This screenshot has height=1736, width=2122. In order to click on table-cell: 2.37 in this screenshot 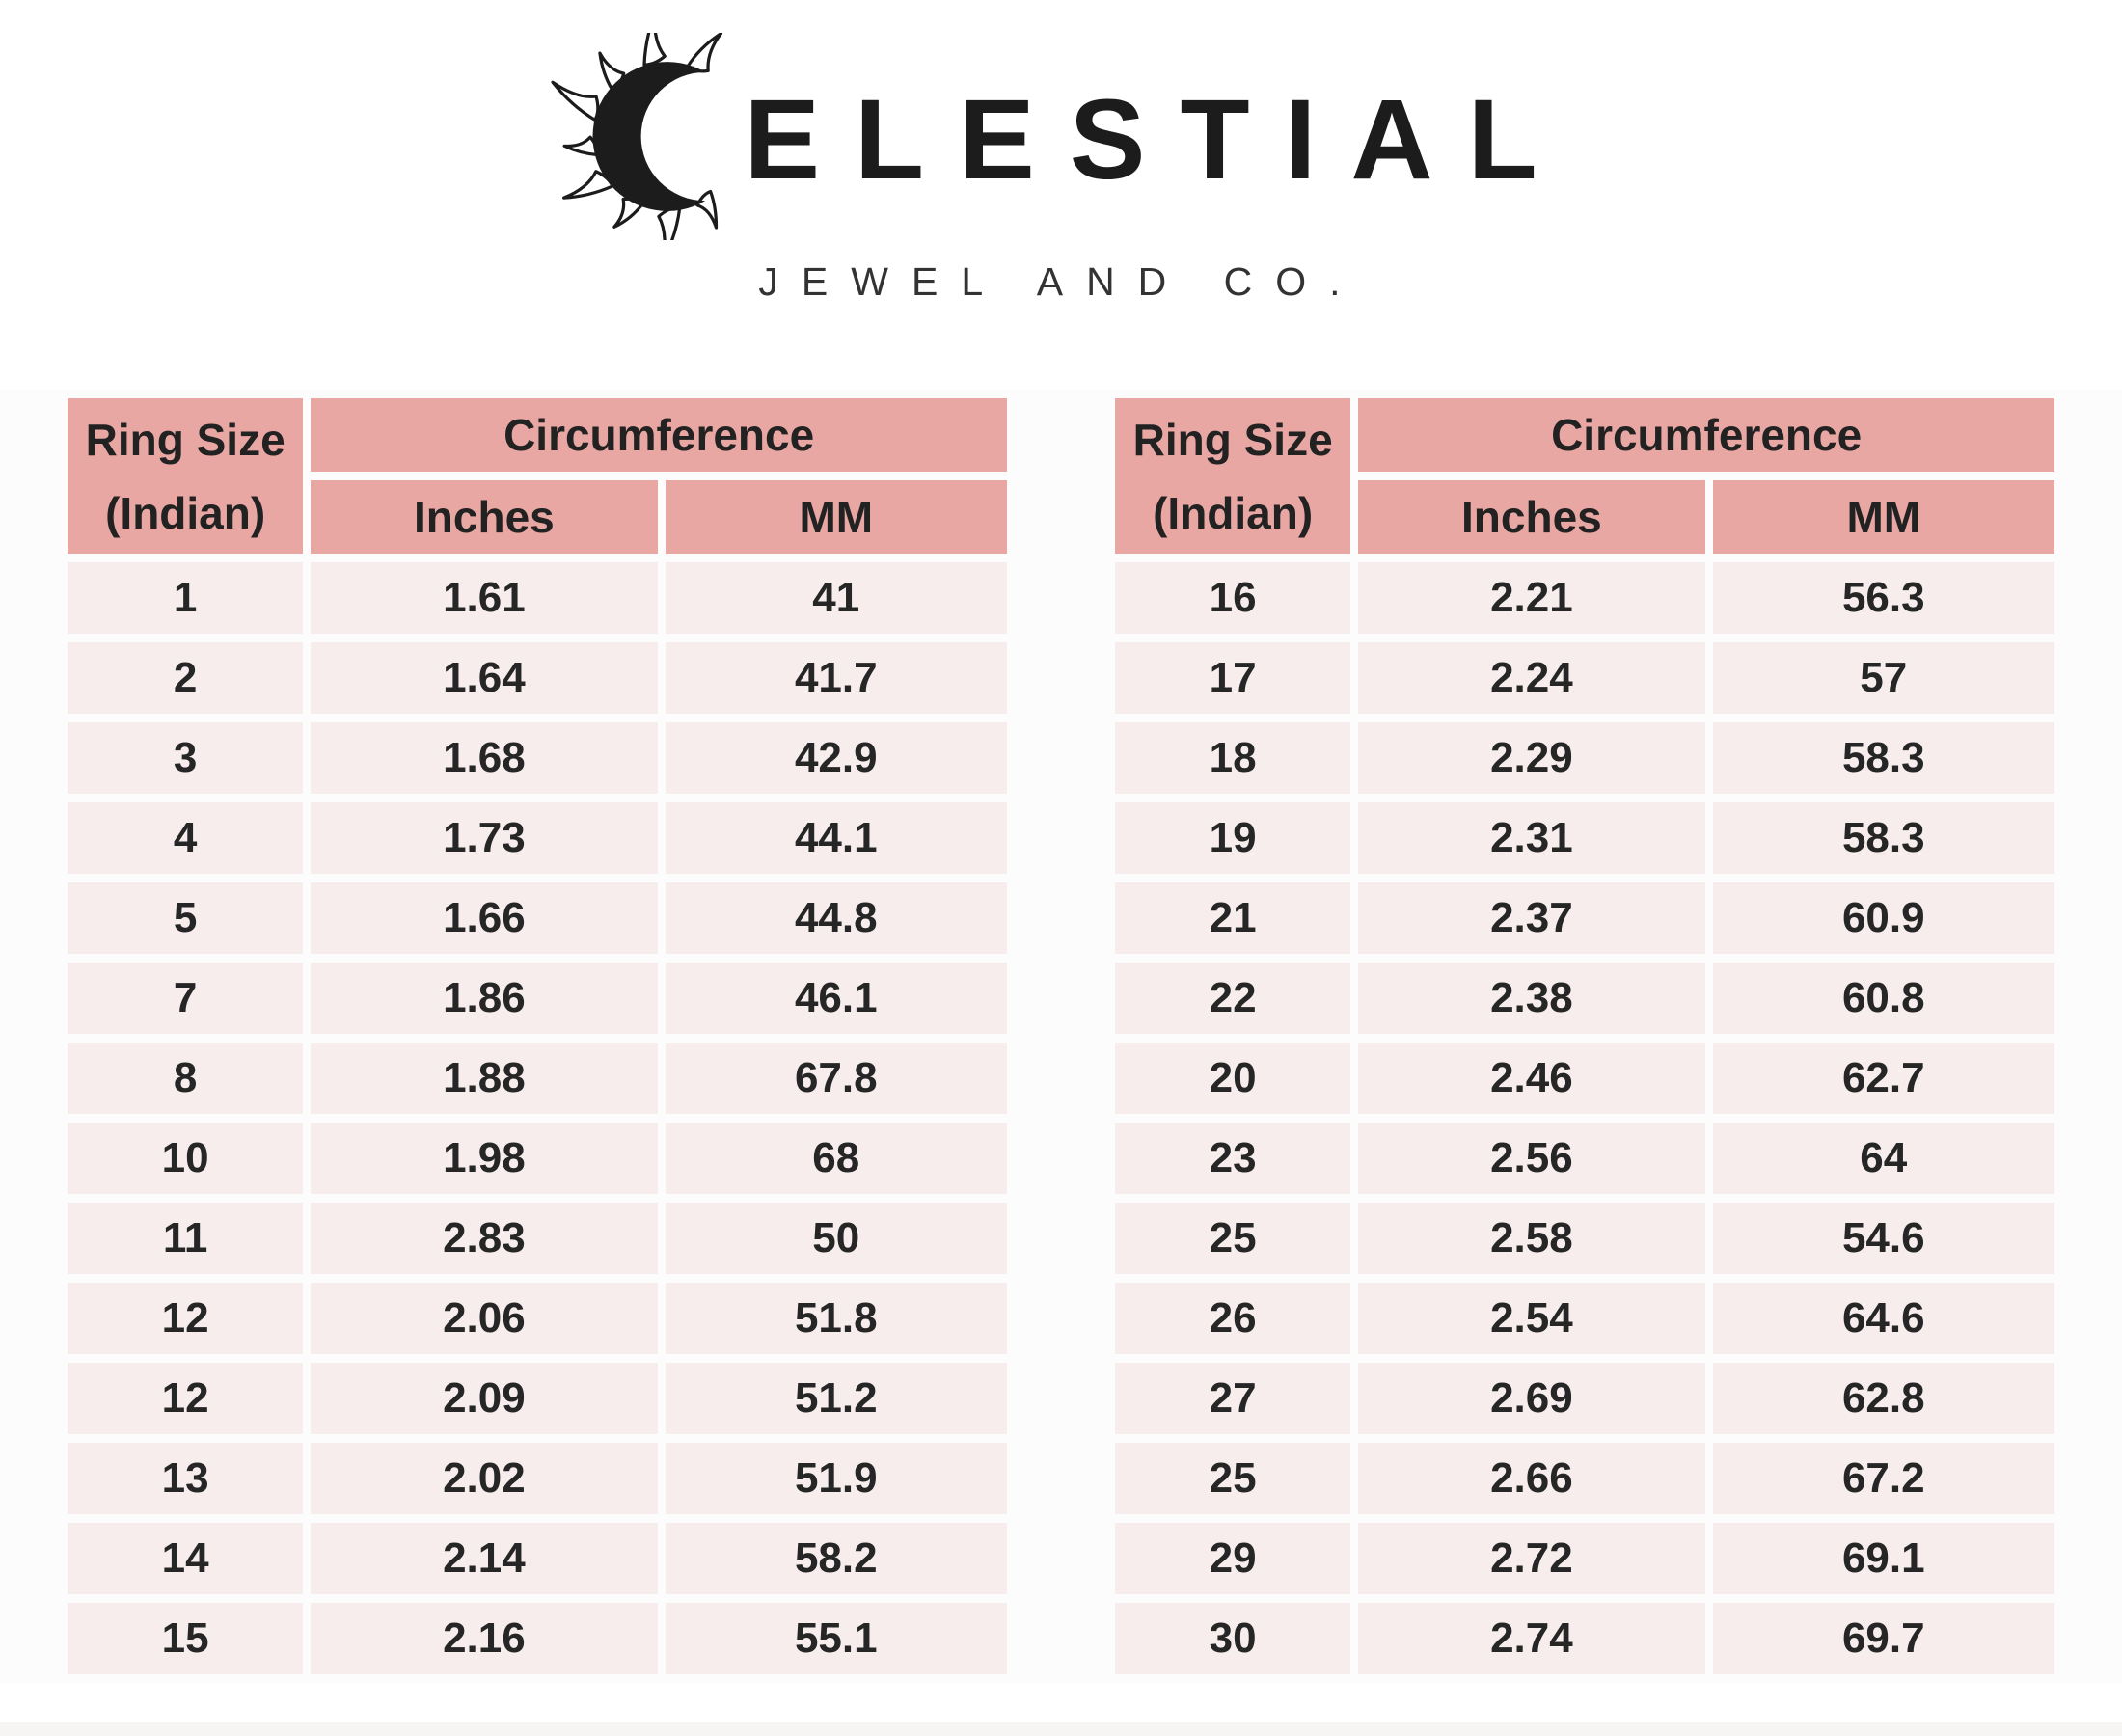, I will do `click(1532, 918)`.